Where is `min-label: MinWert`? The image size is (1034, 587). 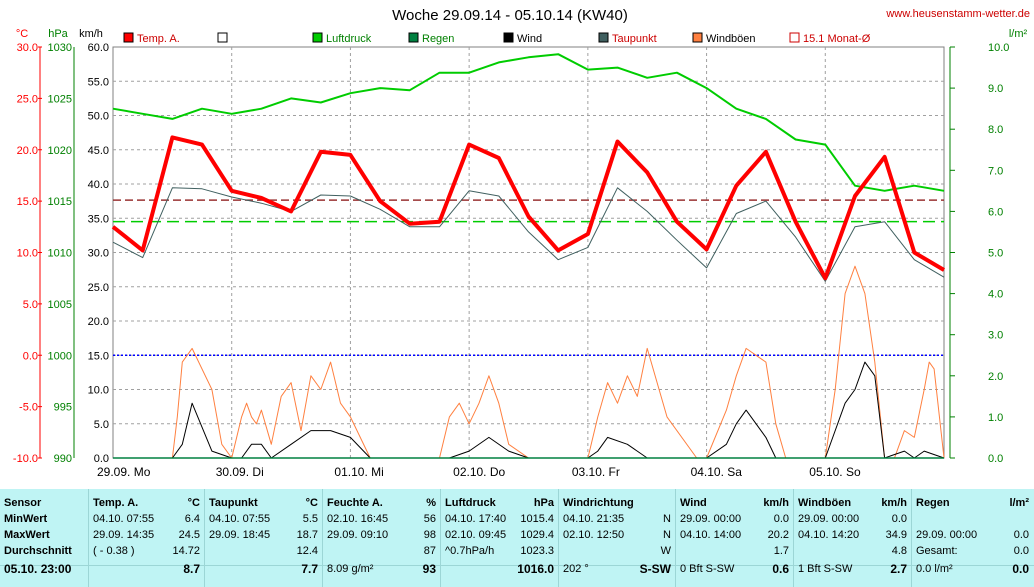 min-label: MinWert is located at coordinates (26, 519).